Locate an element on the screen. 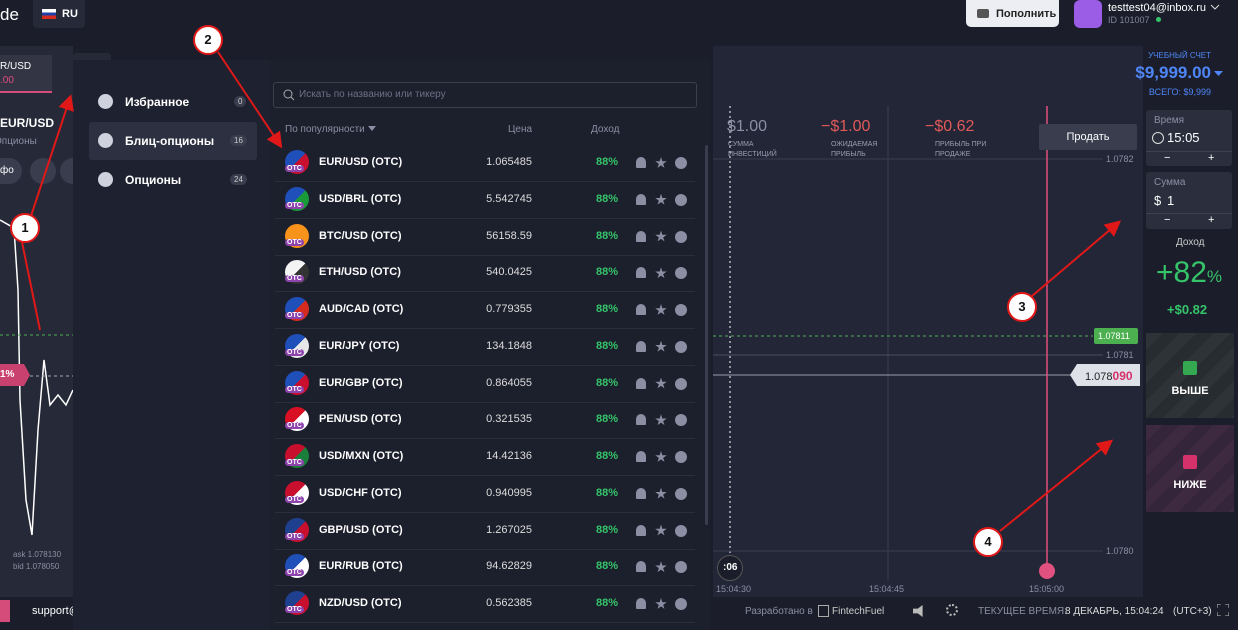 Image resolution: width=1238 pixels, height=630 pixels. down-icon is located at coordinates (1190, 462).